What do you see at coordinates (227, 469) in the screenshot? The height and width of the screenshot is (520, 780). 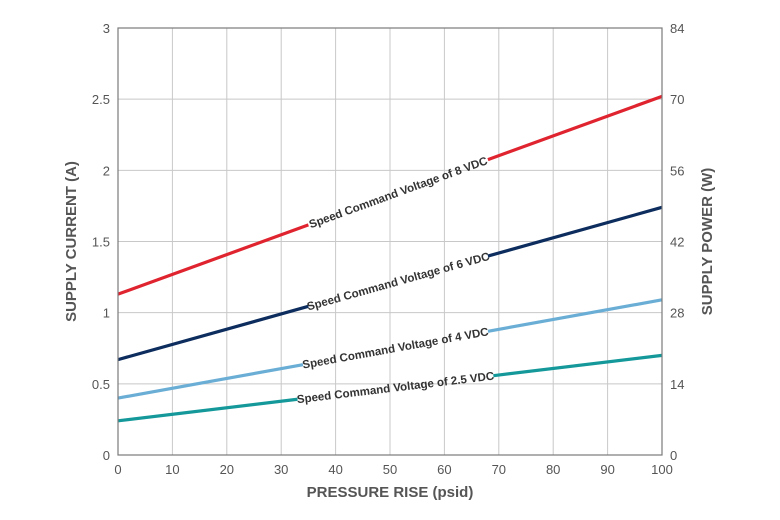 I see `x-tick-label: 20` at bounding box center [227, 469].